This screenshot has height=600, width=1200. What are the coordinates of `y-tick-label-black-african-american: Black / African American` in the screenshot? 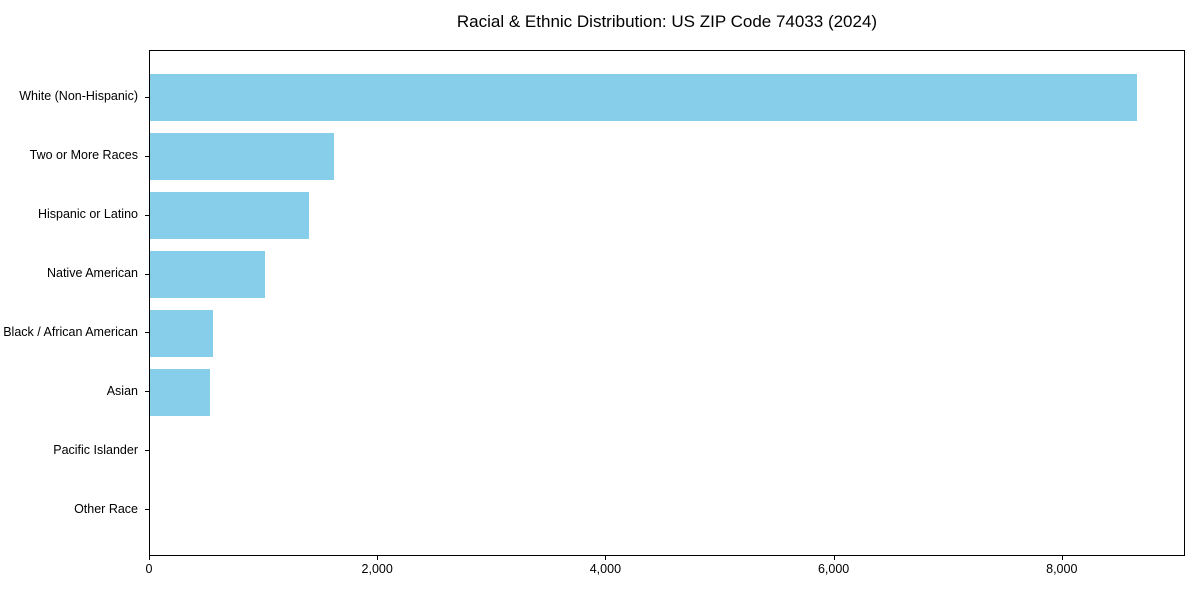 It's located at (70, 331).